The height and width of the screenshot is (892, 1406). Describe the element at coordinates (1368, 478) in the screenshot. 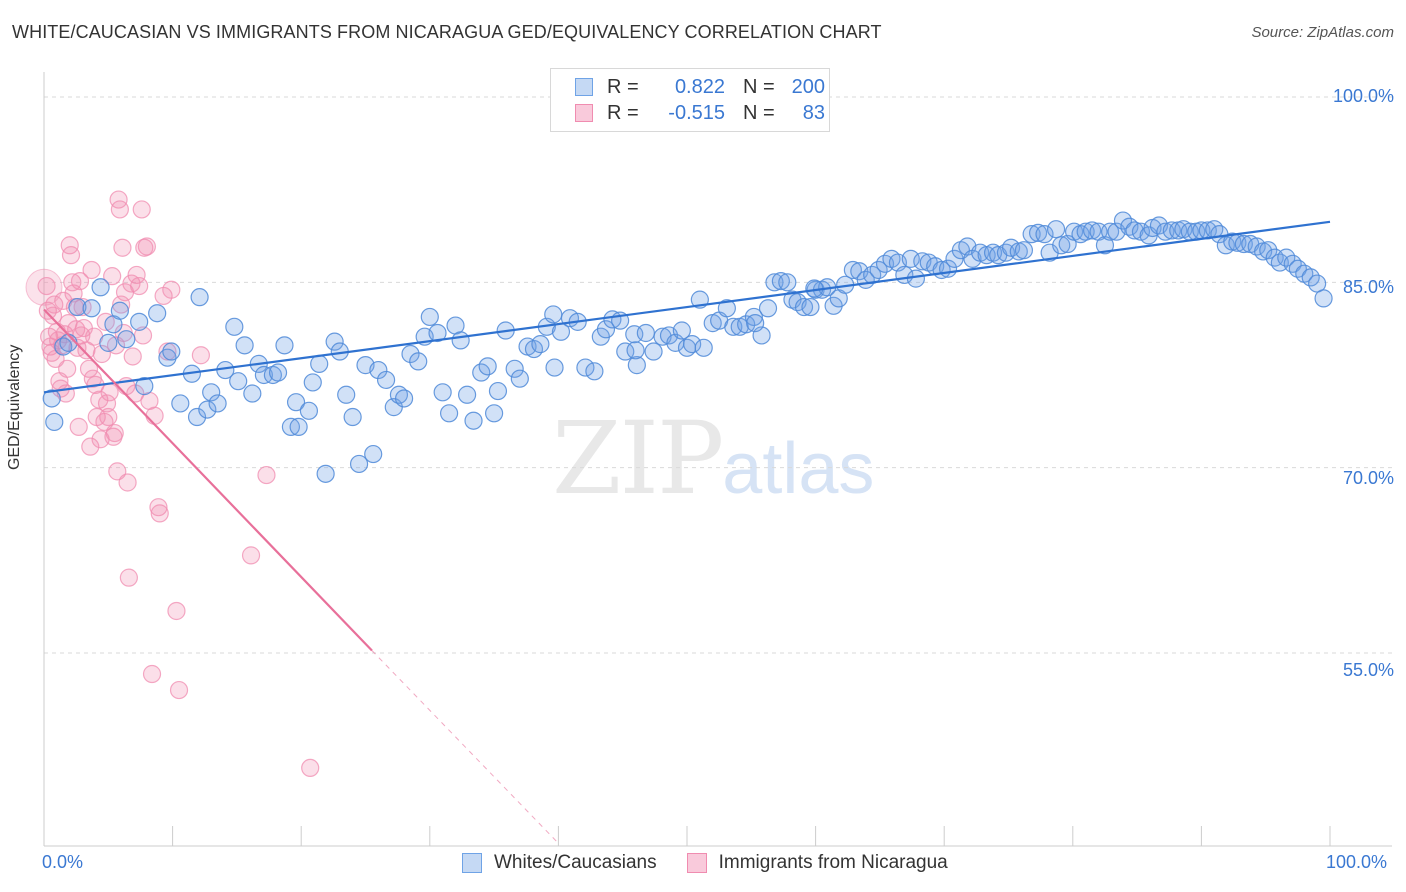

I see `y-tick-label: 70.0%` at that location.